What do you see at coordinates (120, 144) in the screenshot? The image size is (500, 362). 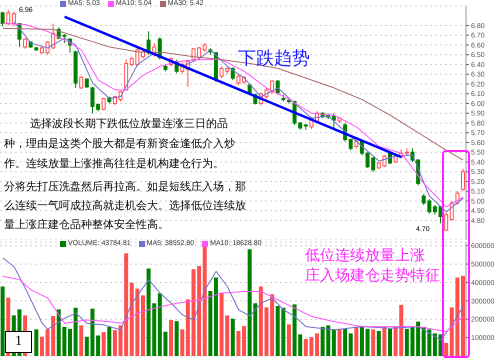 I see `annotation: 选择波段长期下跌低位放量连涨三日的品种，理由是这类个股大都是有新资金逢低介入炒作。连续放量上涨推高往往是机构建仓行为。` at bounding box center [120, 144].